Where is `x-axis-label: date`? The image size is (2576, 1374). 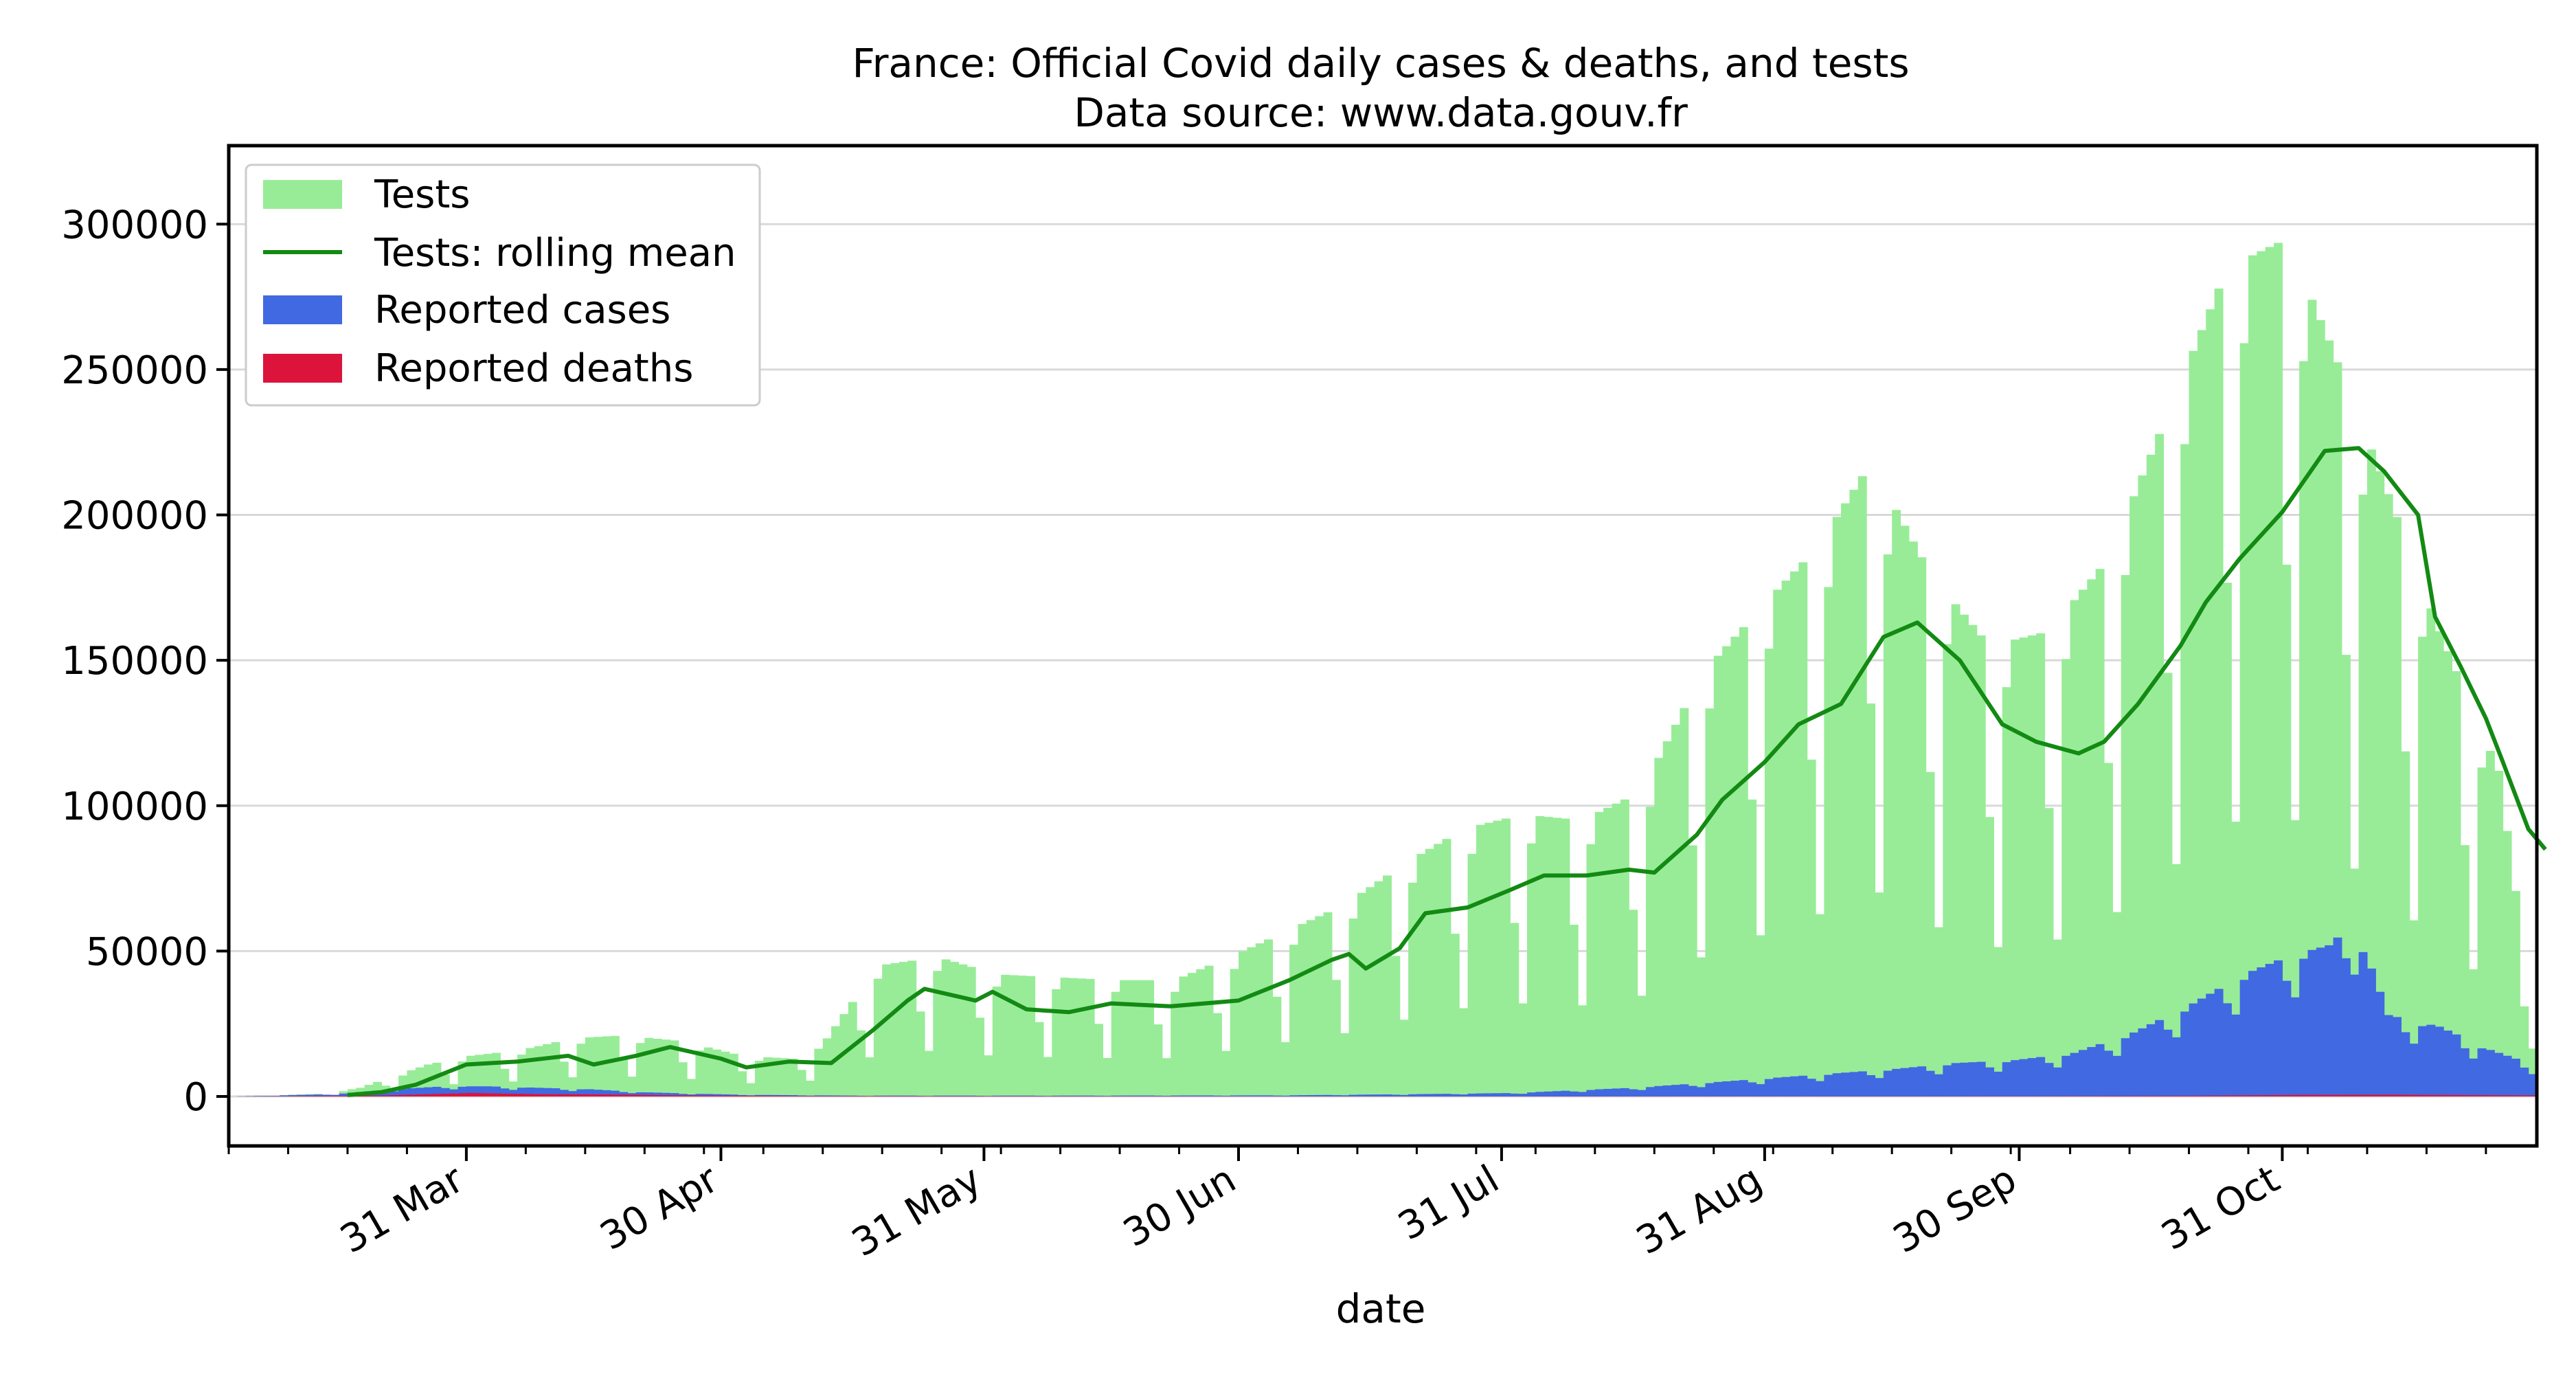 x-axis-label: date is located at coordinates (1381, 1309).